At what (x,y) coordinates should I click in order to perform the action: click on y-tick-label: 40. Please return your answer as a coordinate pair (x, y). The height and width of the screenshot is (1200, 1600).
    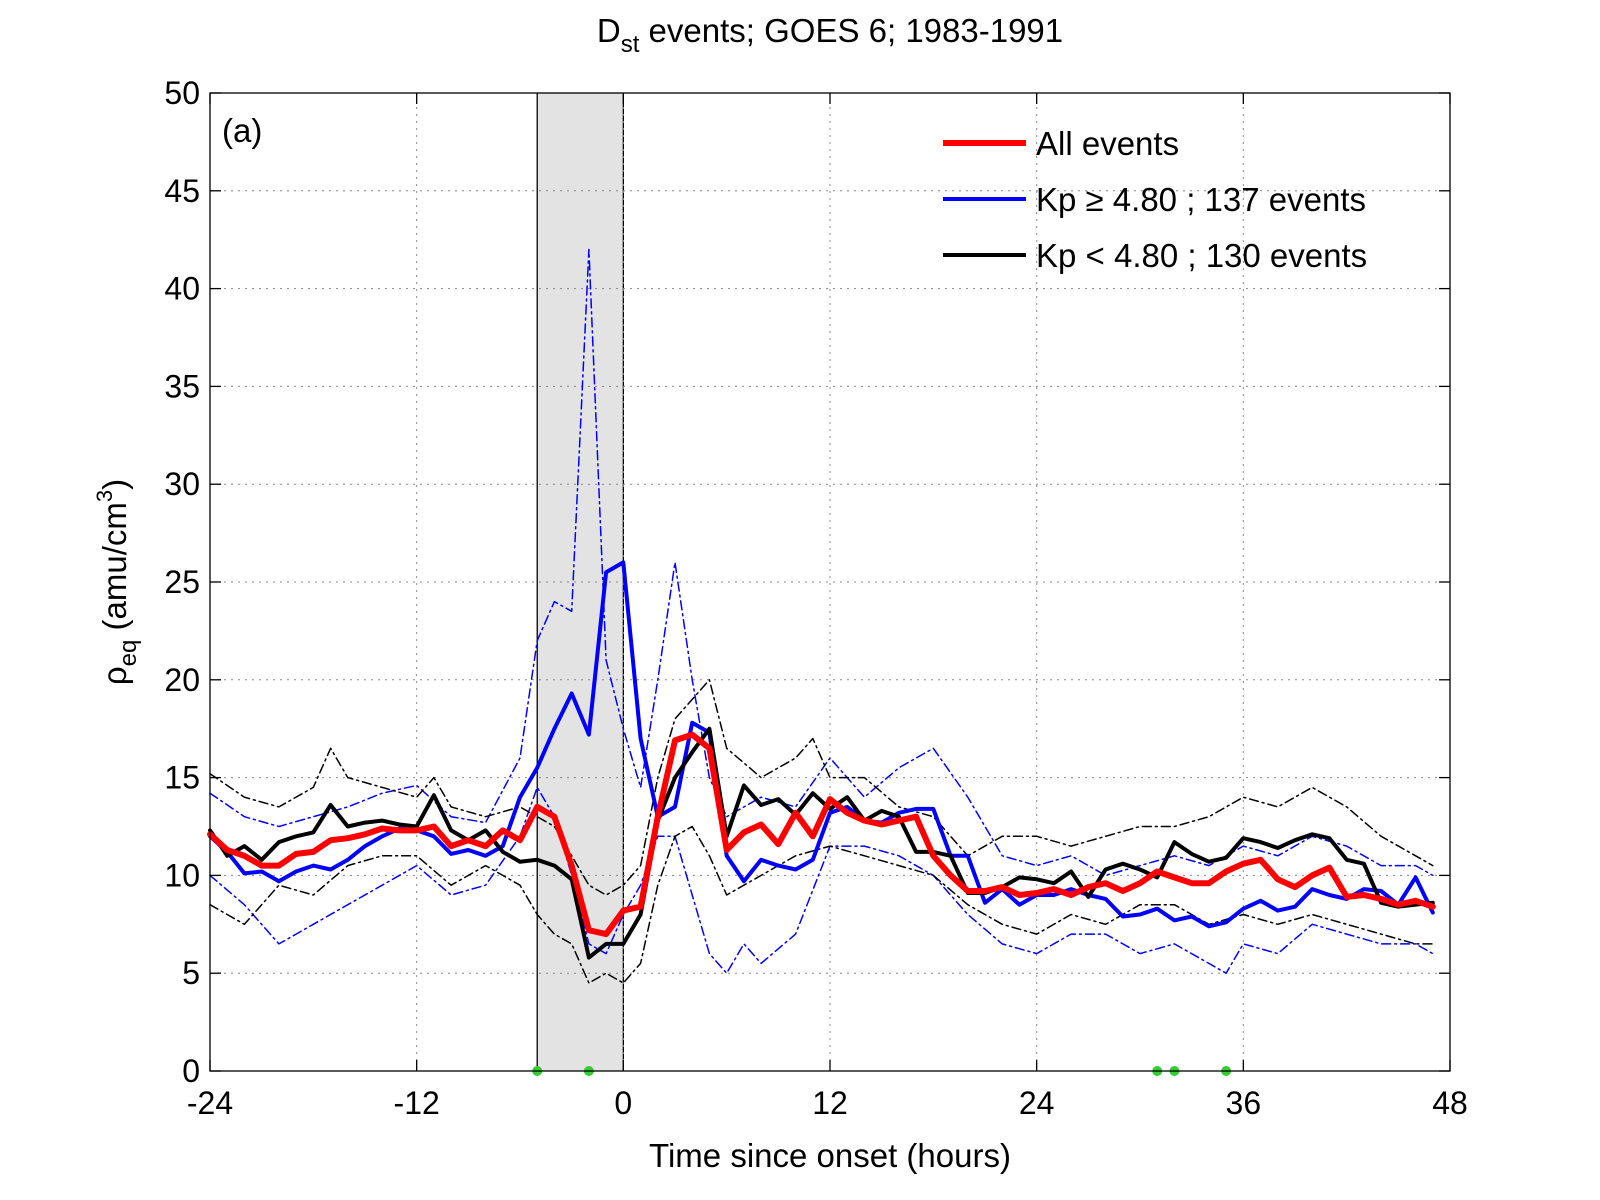
    Looking at the image, I should click on (182, 289).